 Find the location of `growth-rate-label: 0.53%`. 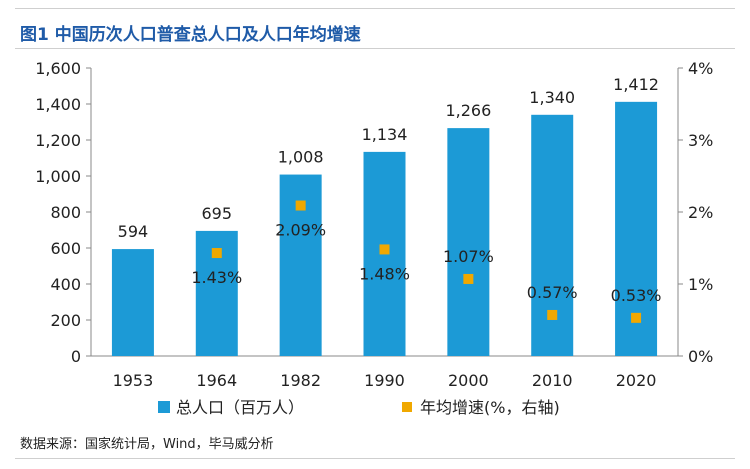

growth-rate-label: 0.53% is located at coordinates (636, 295).